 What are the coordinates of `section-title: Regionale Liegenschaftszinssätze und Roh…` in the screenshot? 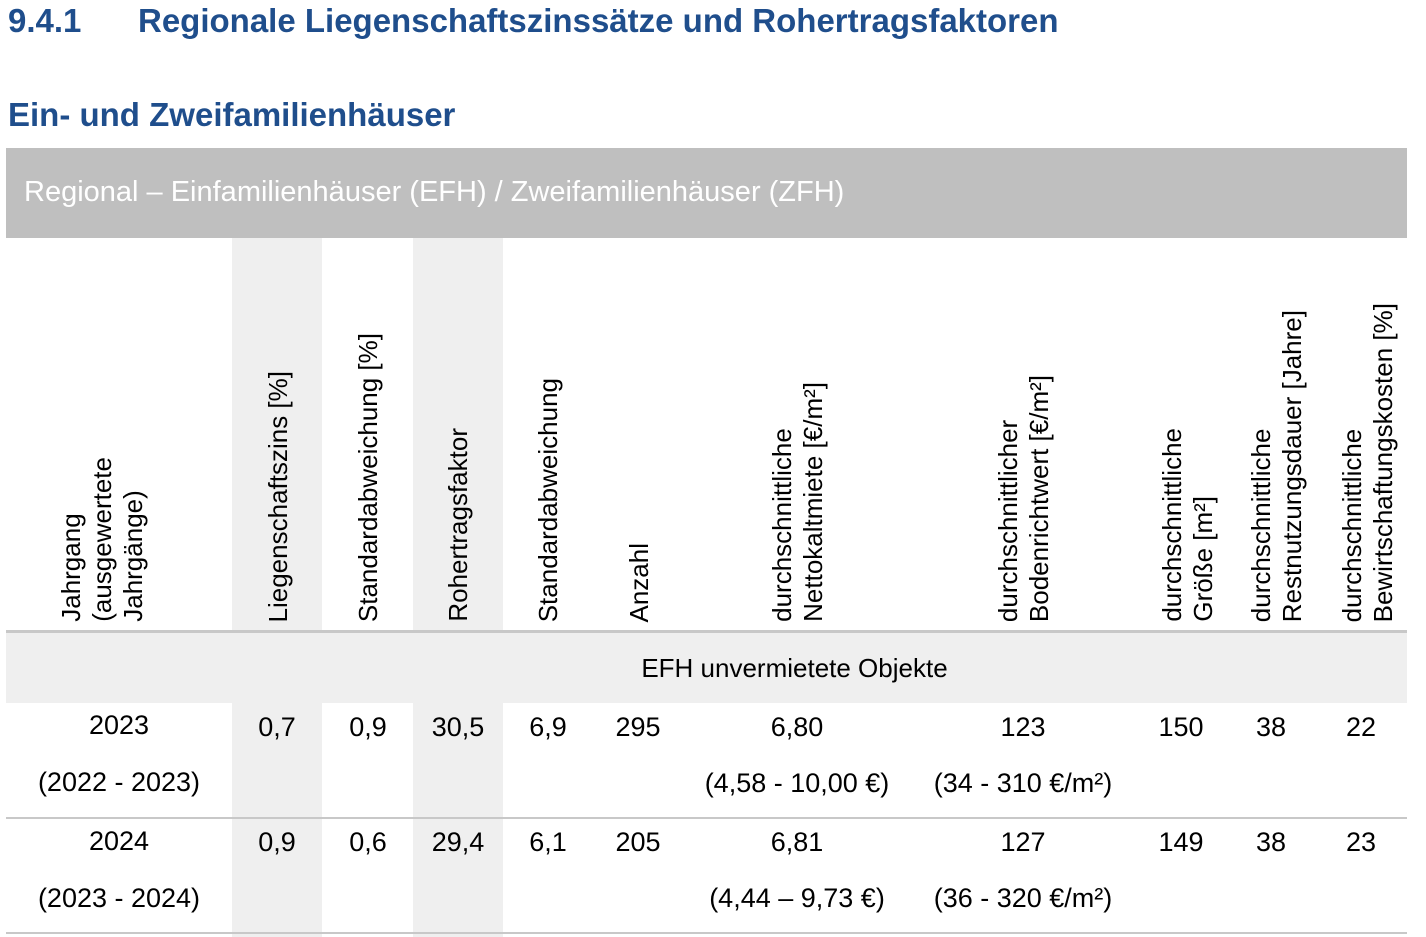 It's located at (598, 20).